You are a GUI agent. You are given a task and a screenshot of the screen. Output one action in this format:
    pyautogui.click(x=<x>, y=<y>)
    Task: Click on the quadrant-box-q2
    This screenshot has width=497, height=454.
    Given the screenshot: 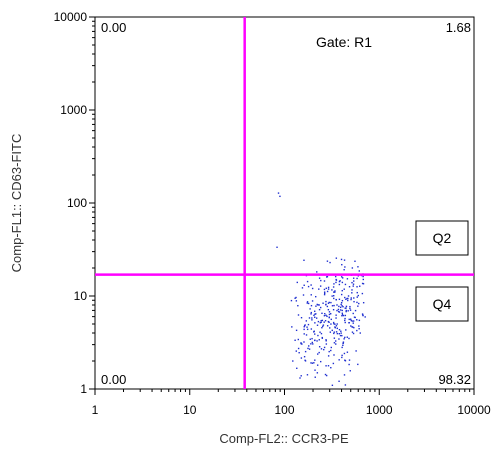 What is the action you would take?
    pyautogui.click(x=442, y=238)
    